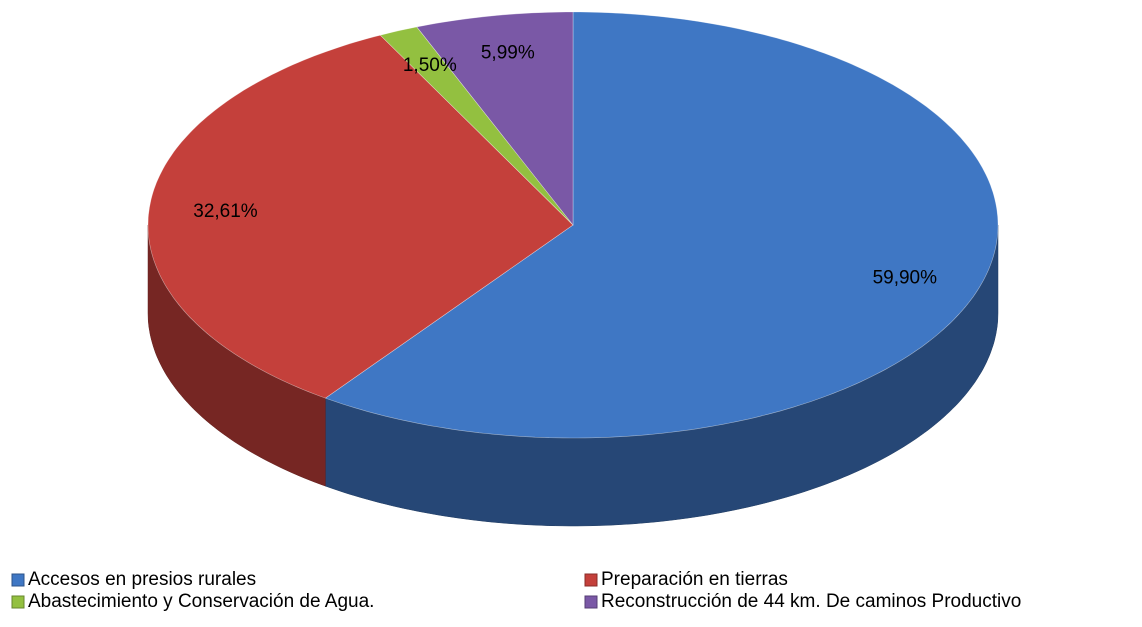 This screenshot has width=1142, height=627. What do you see at coordinates (694, 579) in the screenshot?
I see `legend-label: Preparación en tierras` at bounding box center [694, 579].